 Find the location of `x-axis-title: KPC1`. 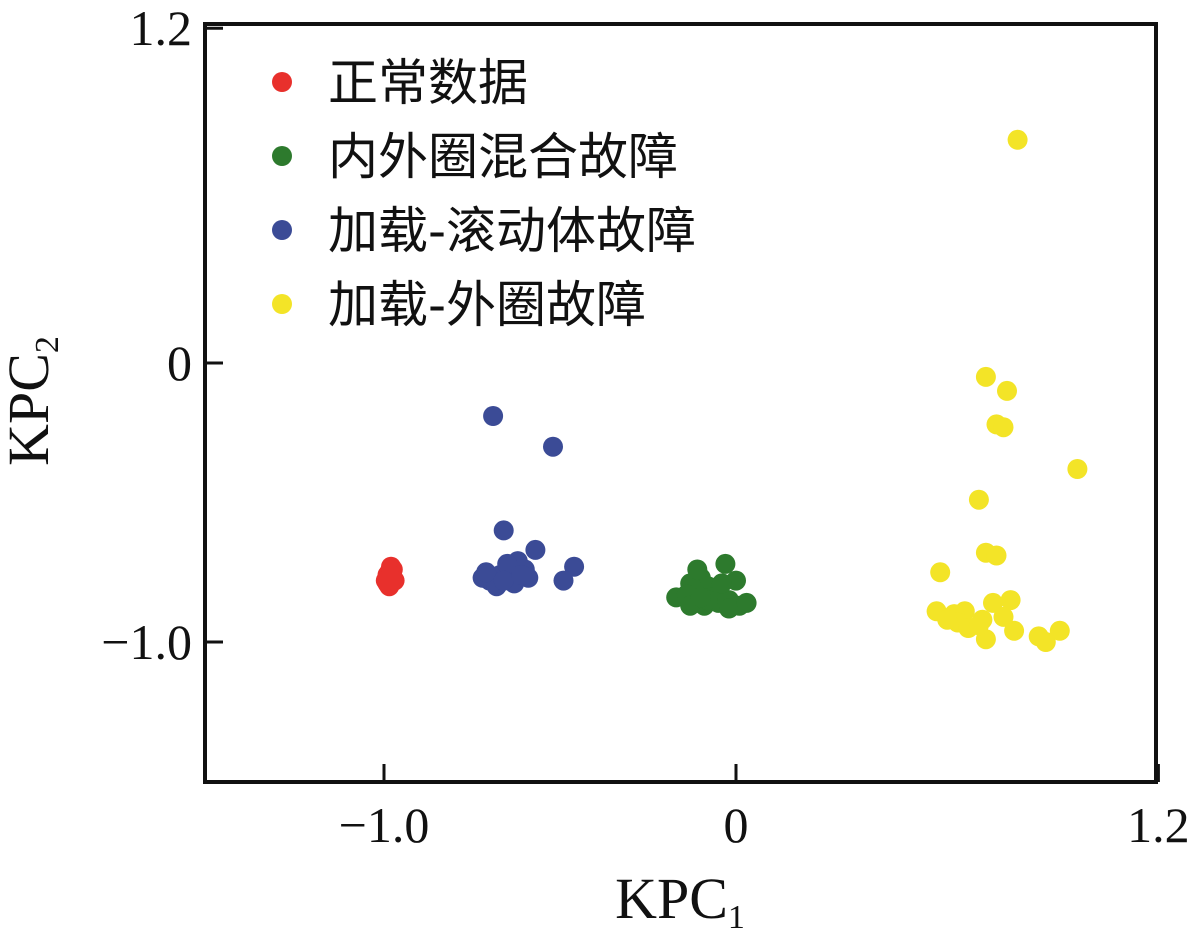

x-axis-title: KPC1 is located at coordinates (680, 899).